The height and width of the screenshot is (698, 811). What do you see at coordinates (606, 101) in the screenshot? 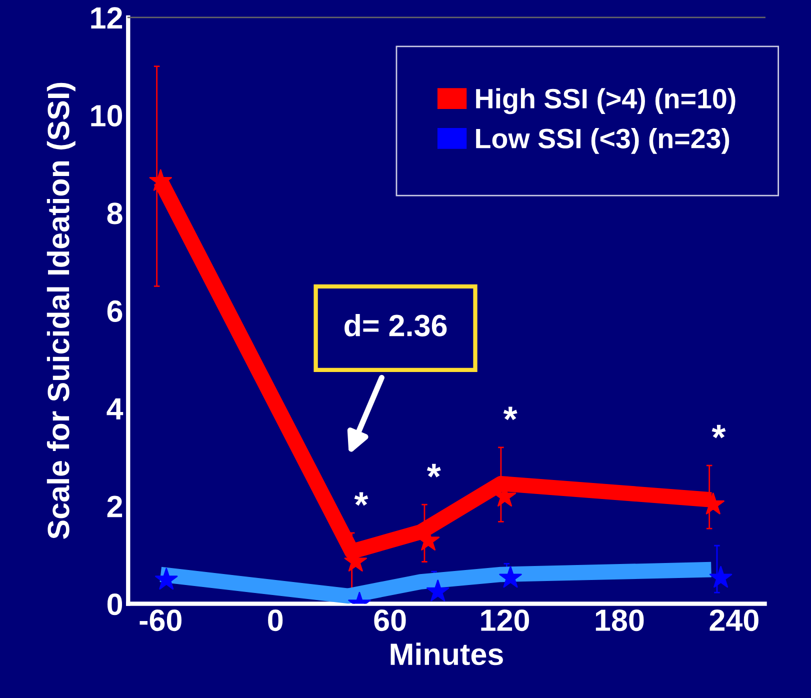
I see `legend-label: High SSI (>4) (n=10)` at bounding box center [606, 101].